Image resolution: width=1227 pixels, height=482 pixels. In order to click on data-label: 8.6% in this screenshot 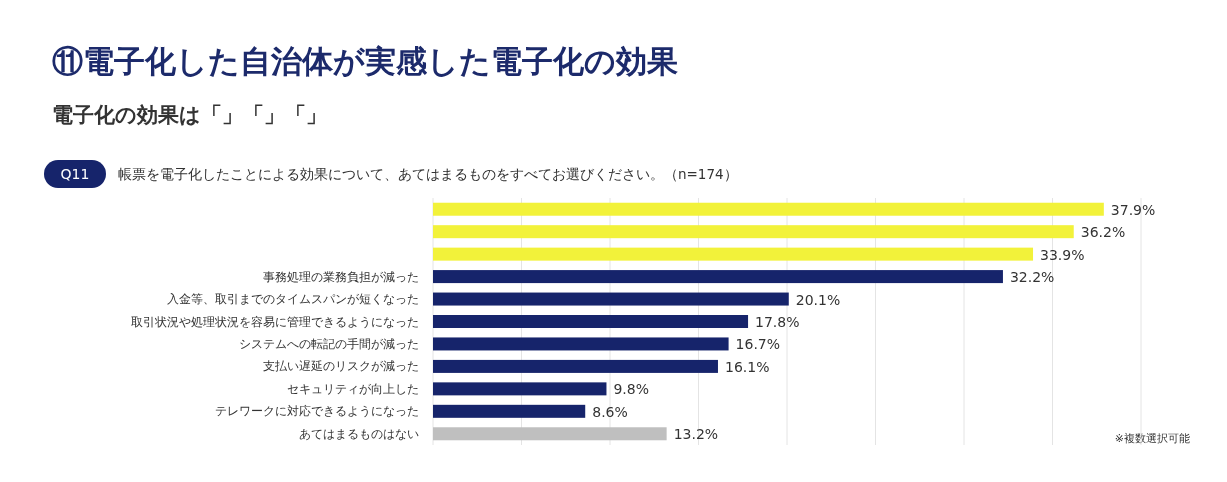, I will do `click(610, 411)`.